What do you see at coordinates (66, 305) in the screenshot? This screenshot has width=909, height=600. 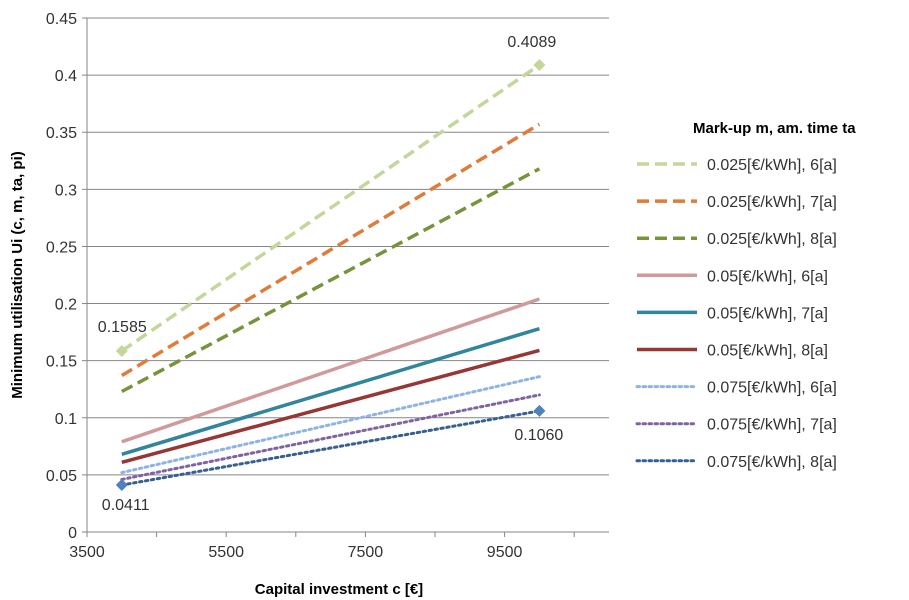 I see `y-tick-label: 0.2` at bounding box center [66, 305].